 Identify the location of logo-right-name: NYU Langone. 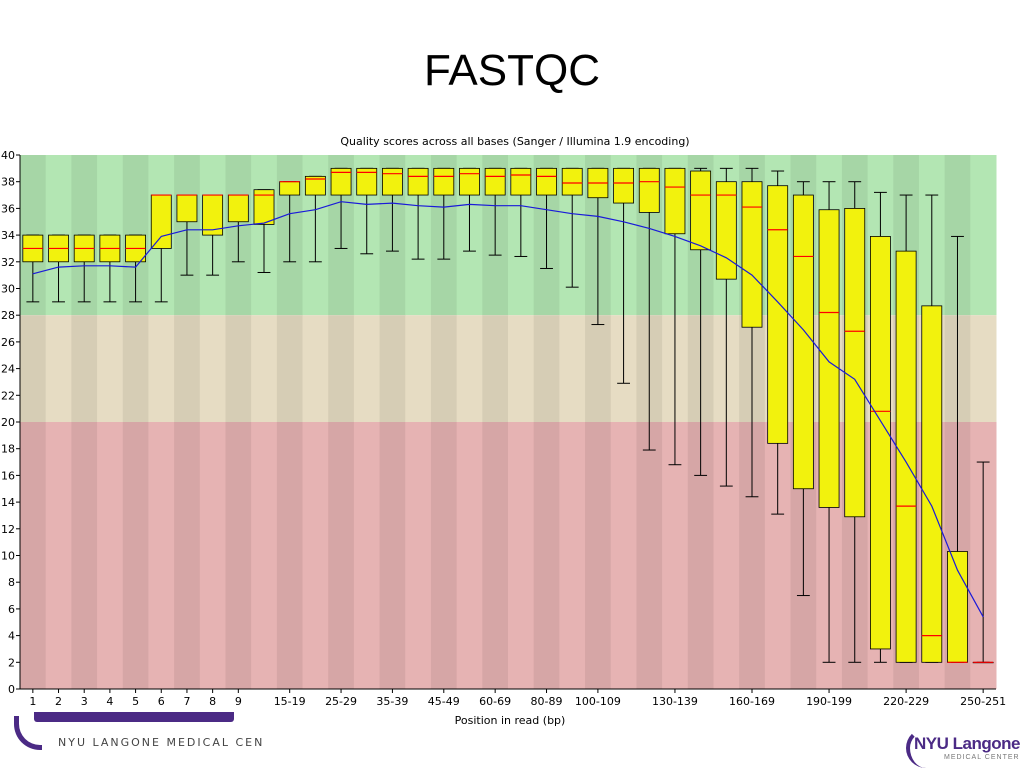
(967, 743).